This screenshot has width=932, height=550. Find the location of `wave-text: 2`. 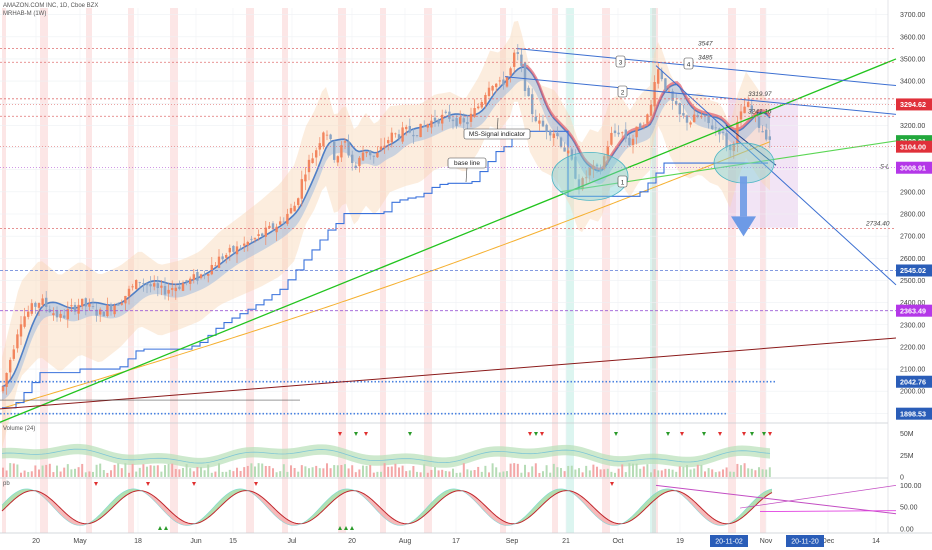

wave-text: 2 is located at coordinates (623, 93).